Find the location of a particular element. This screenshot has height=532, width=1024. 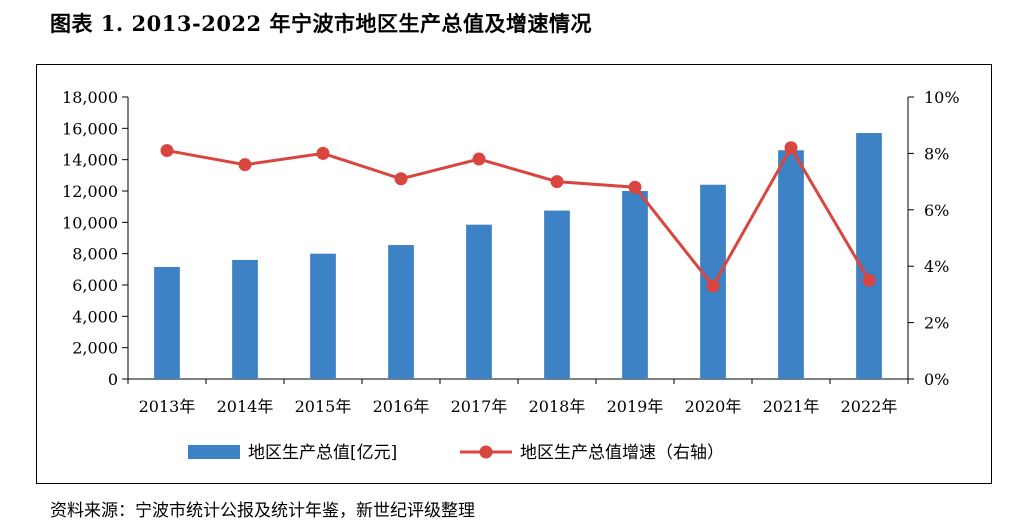

left-tick-label: 16,000 is located at coordinates (90, 128).